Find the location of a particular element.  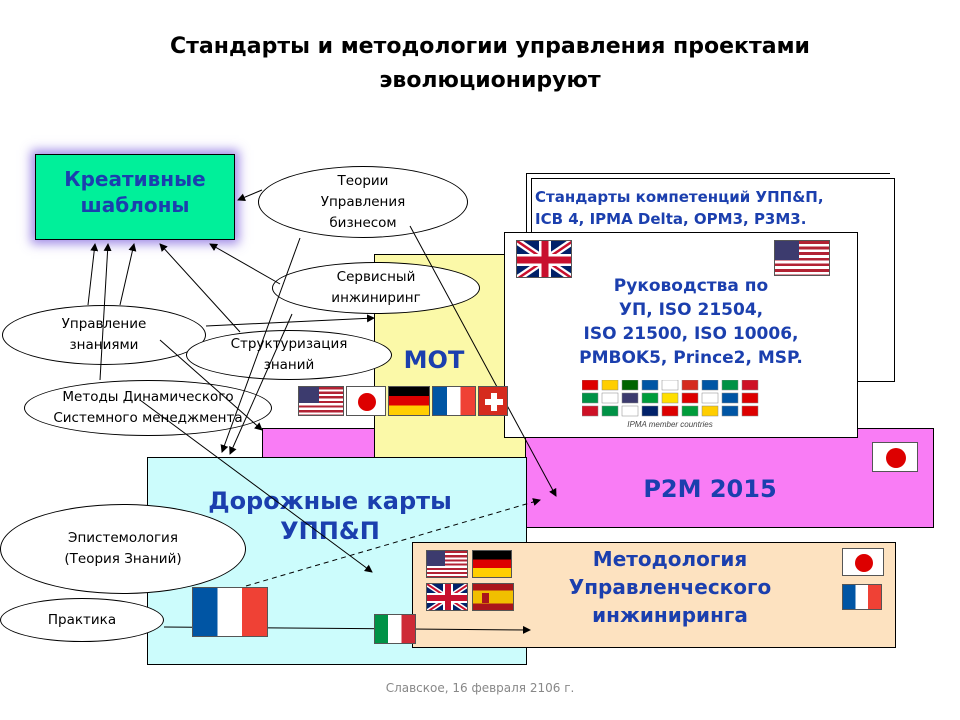

creative-label: Креативные шаблоны is located at coordinates (135, 192).